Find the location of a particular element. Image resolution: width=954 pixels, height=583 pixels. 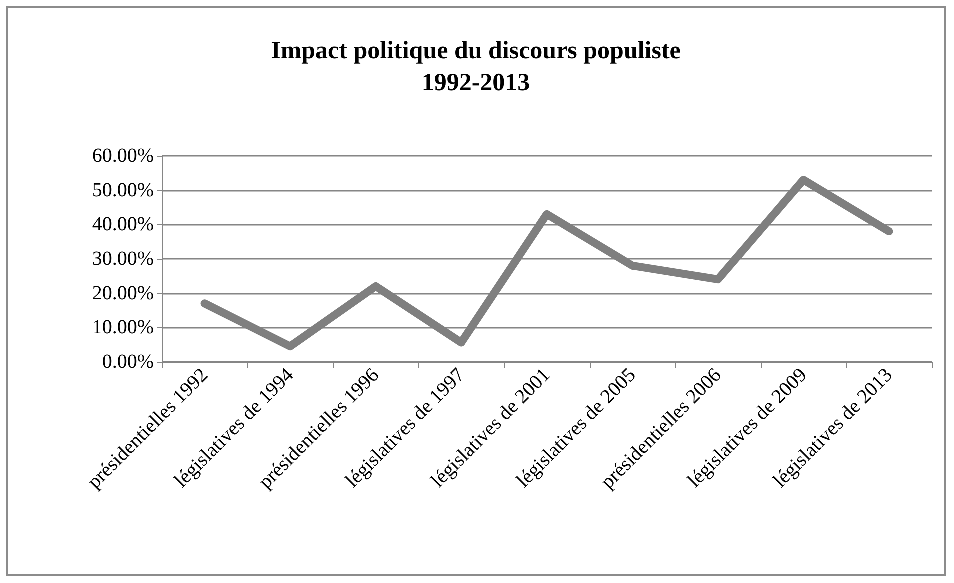

y-tick-label: 20.00% is located at coordinates (123, 293).